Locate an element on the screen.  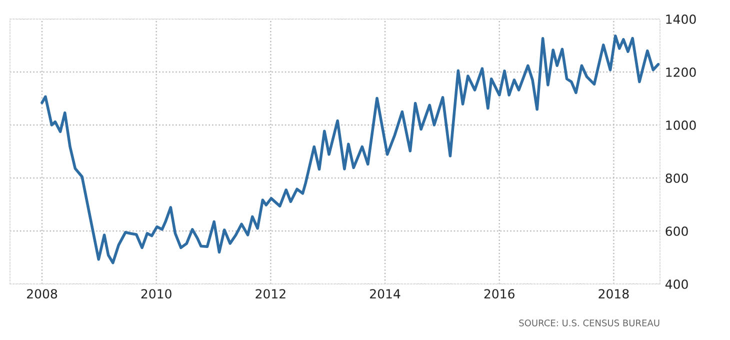
x-tick-label: 2016 is located at coordinates (499, 294).